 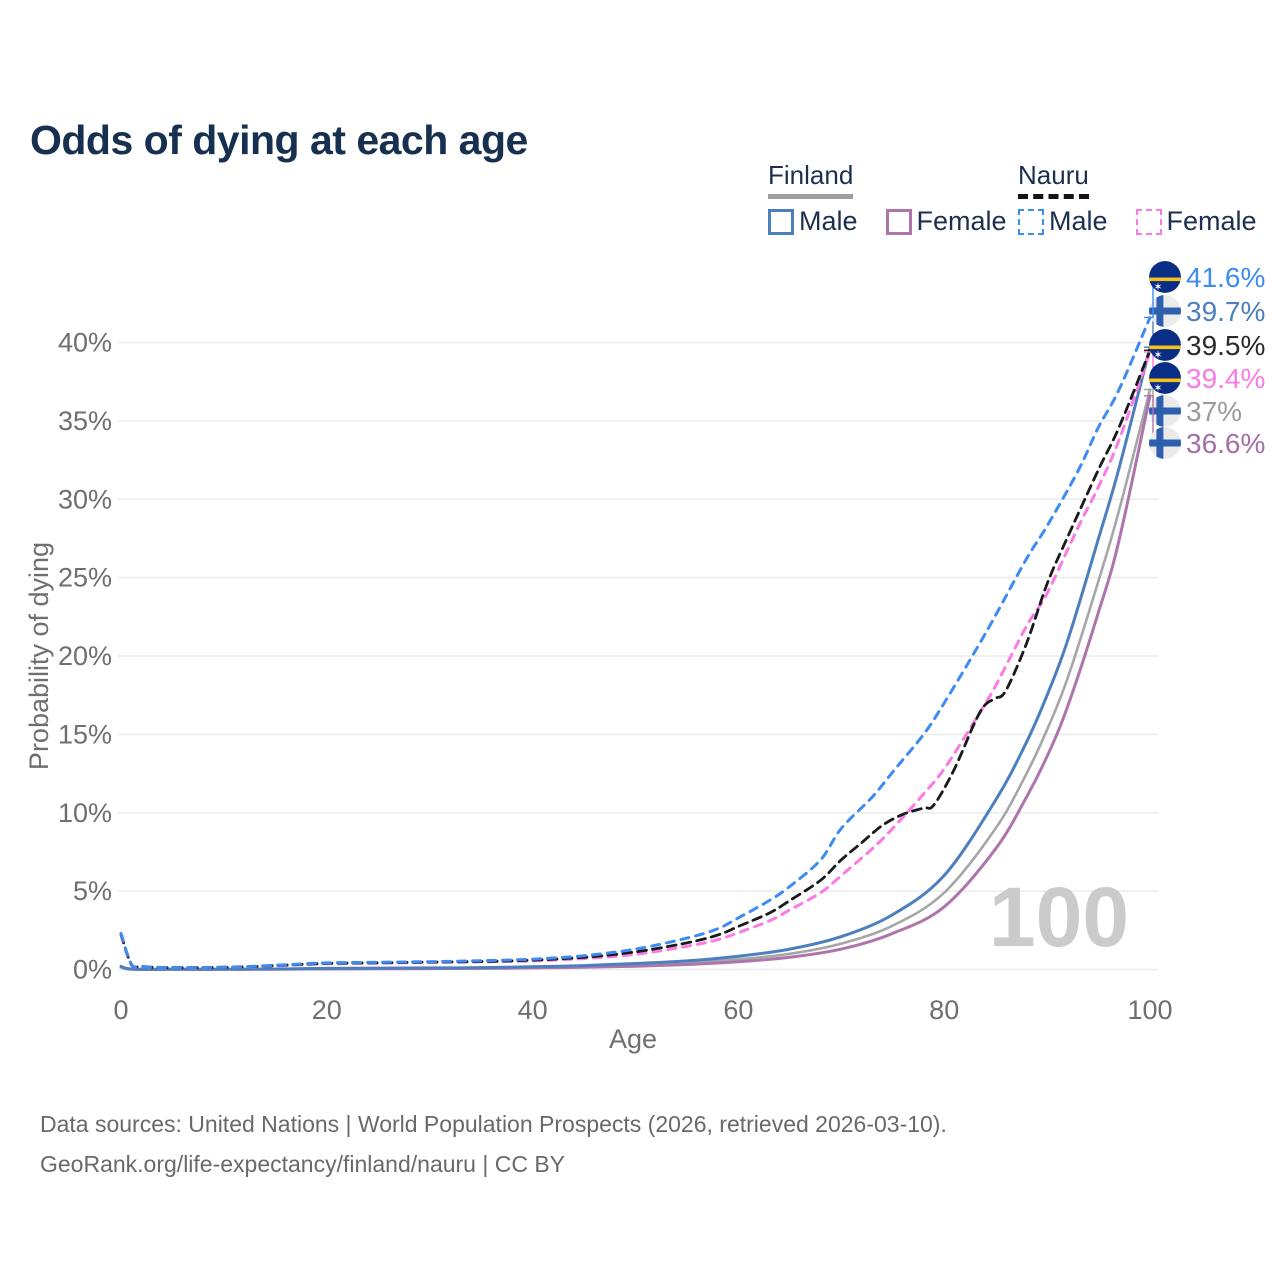 What do you see at coordinates (327, 1010) in the screenshot?
I see `x-tick-label-20: 20` at bounding box center [327, 1010].